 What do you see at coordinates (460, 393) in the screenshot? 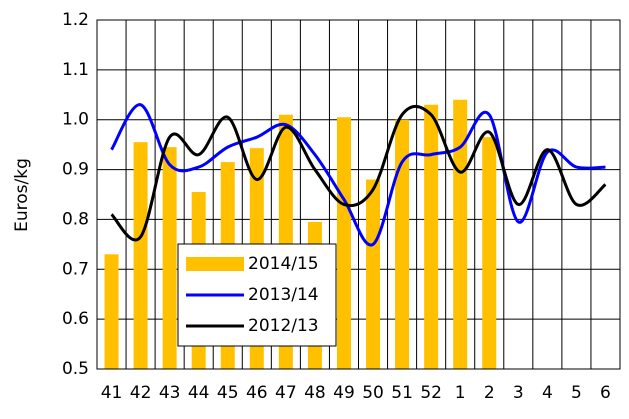
I see `x-tick-label: 1` at bounding box center [460, 393].